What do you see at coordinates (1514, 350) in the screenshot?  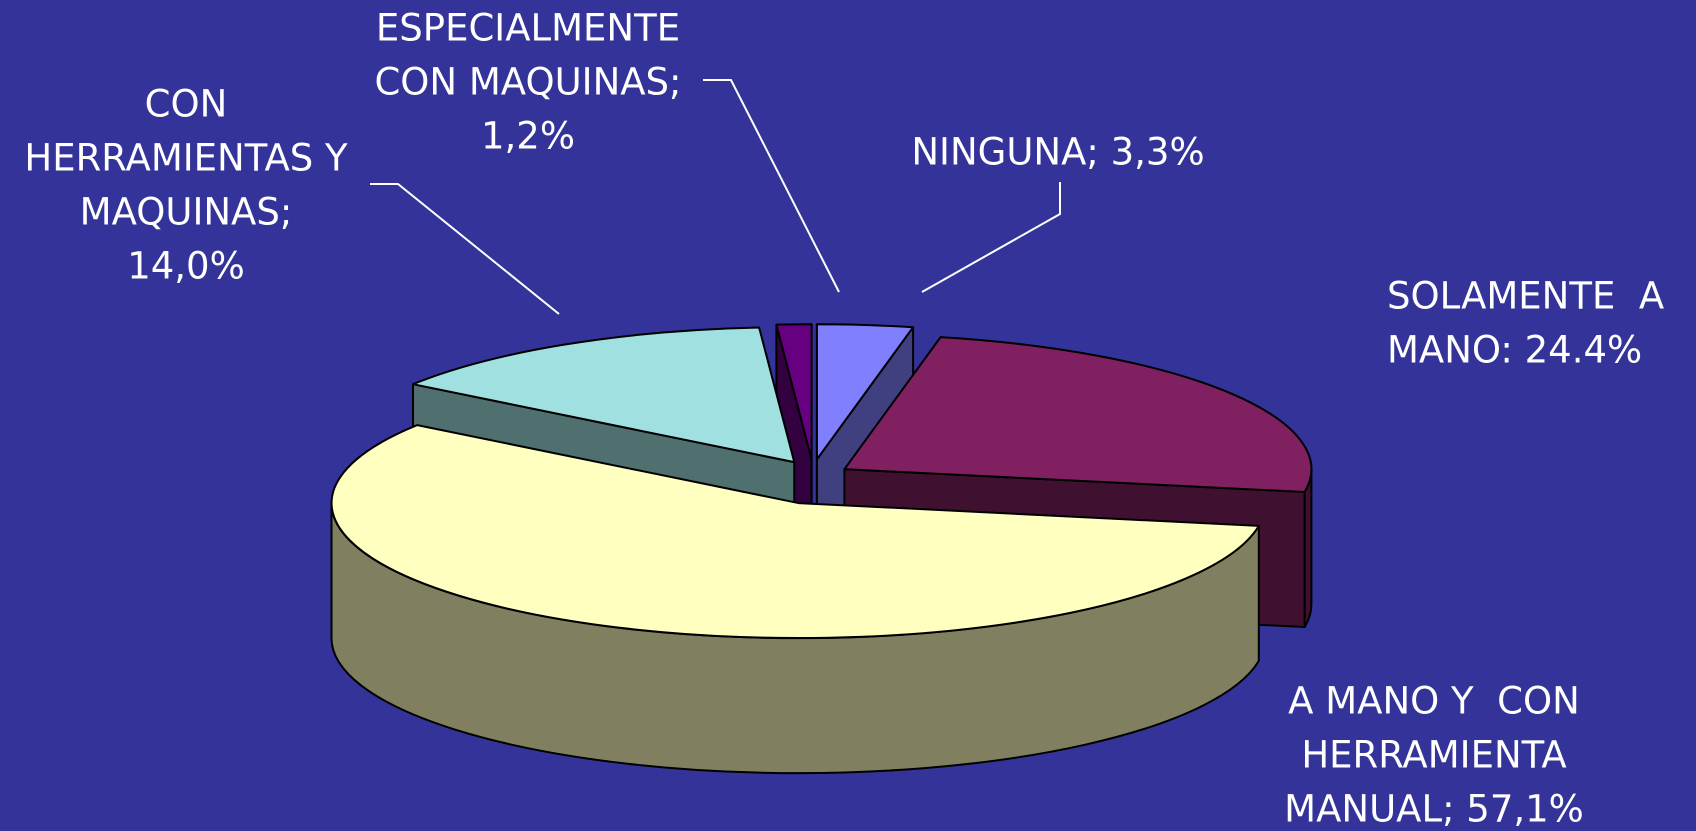 I see `data-label: MANO: 24.4%` at bounding box center [1514, 350].